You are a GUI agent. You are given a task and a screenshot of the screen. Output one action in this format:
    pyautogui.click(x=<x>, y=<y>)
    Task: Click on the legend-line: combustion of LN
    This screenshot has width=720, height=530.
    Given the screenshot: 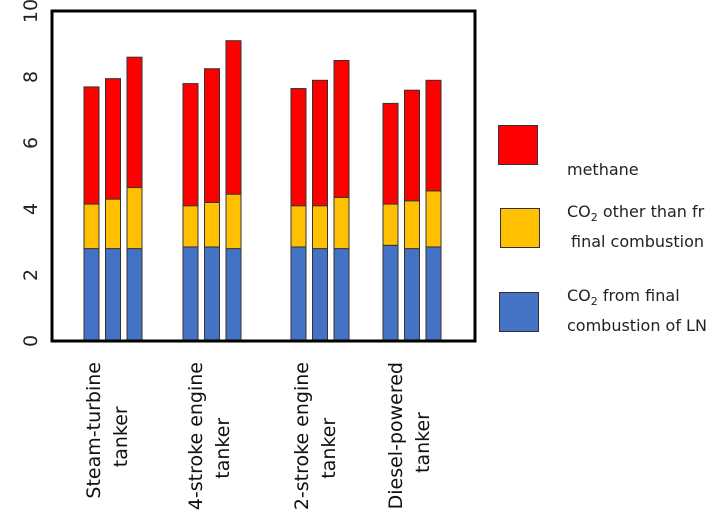 What is the action you would take?
    pyautogui.click(x=637, y=326)
    